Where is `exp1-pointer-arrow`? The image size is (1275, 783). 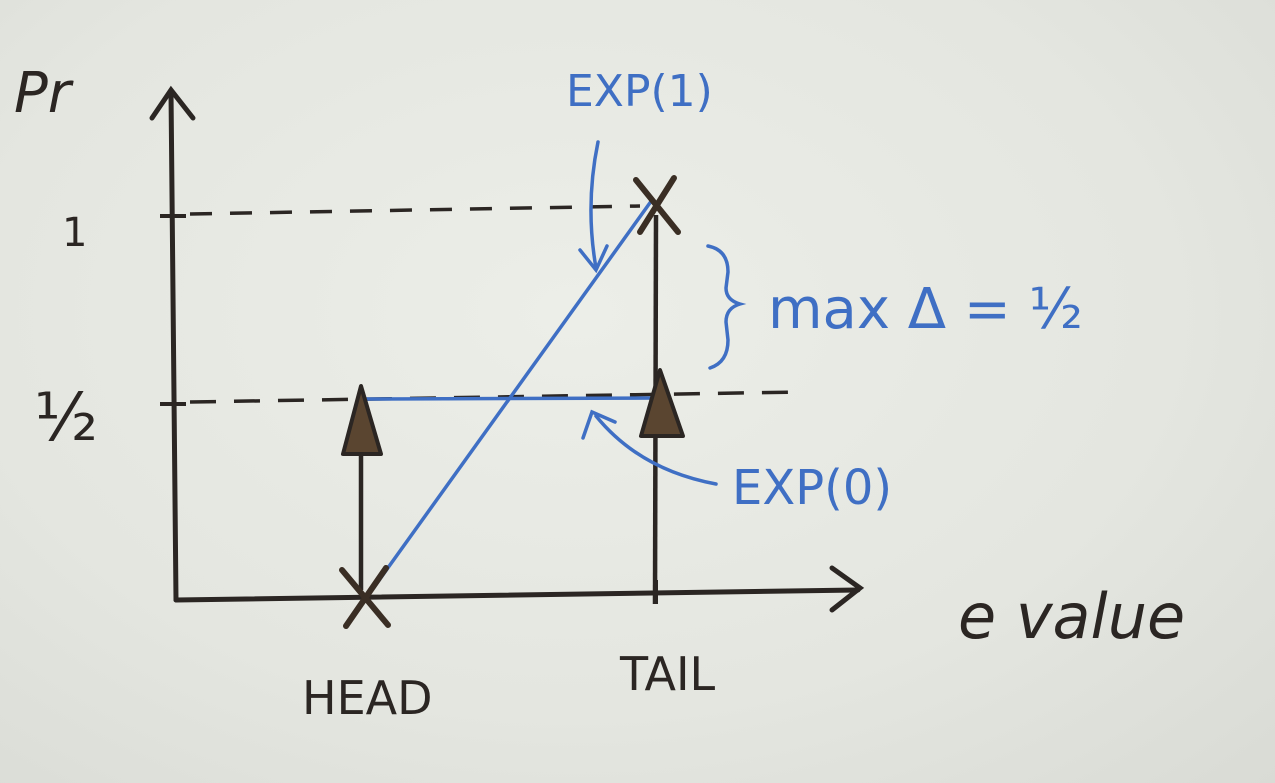
exp1-pointer-arrow is located at coordinates (593, 207).